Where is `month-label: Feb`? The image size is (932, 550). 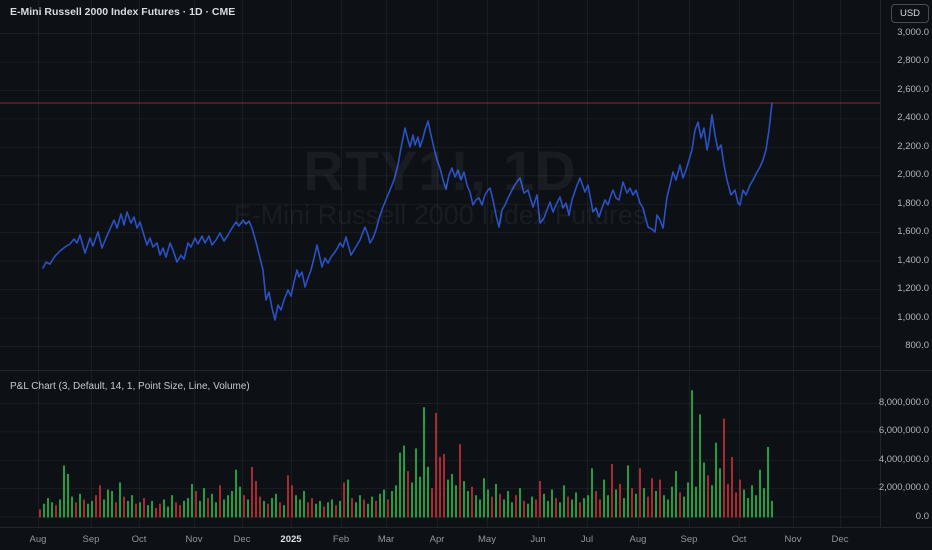 month-label: Feb is located at coordinates (341, 539).